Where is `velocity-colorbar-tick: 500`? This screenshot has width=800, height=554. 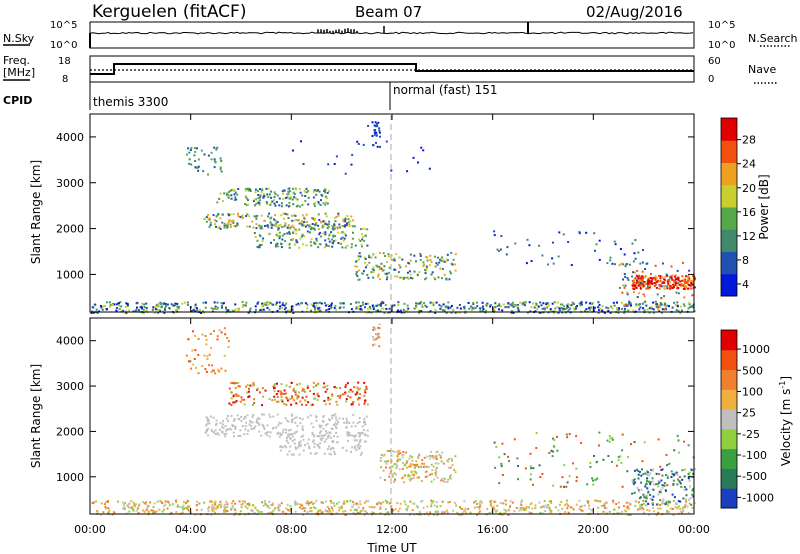 velocity-colorbar-tick: 500 is located at coordinates (752, 370).